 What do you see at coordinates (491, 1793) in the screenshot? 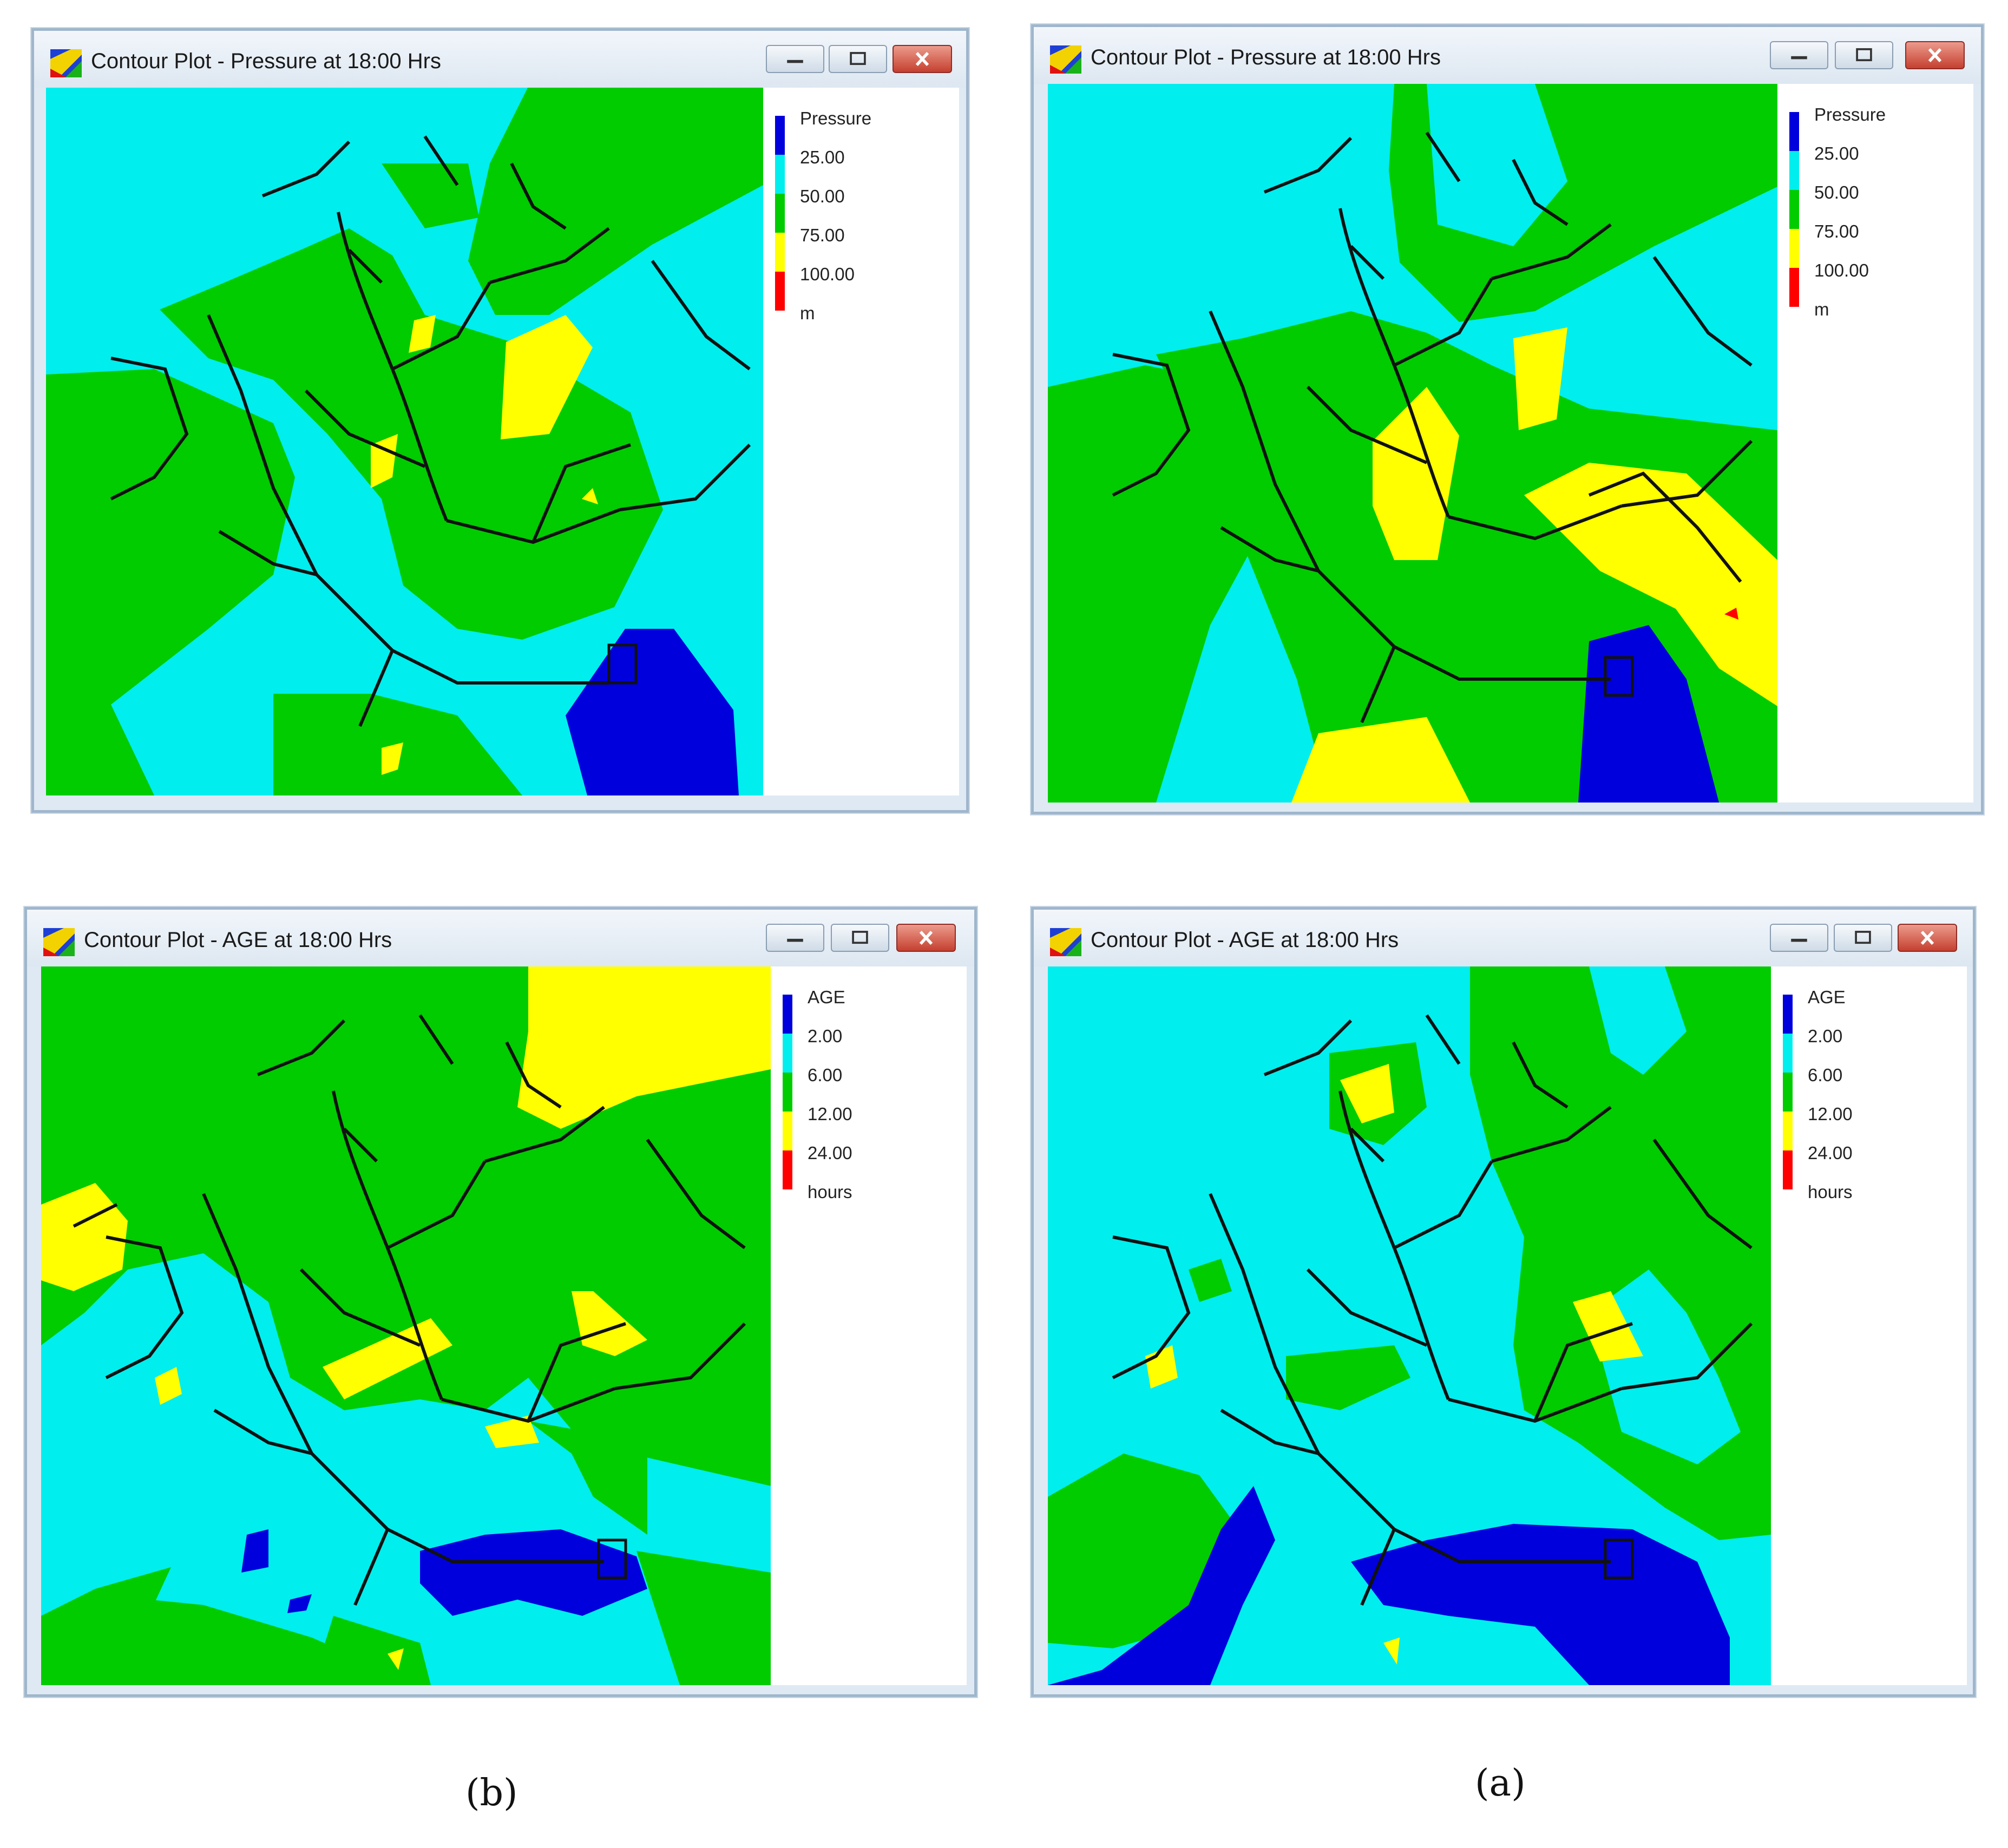
I see `caption-left: (b)` at bounding box center [491, 1793].